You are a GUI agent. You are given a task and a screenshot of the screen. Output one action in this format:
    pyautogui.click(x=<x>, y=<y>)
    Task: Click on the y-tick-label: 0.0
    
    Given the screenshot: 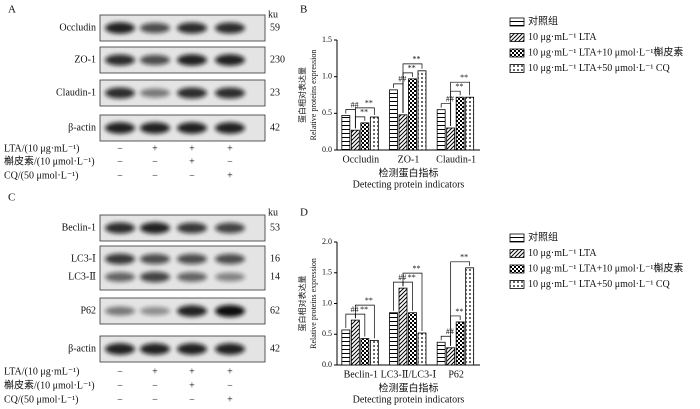 What is the action you would take?
    pyautogui.click(x=327, y=364)
    